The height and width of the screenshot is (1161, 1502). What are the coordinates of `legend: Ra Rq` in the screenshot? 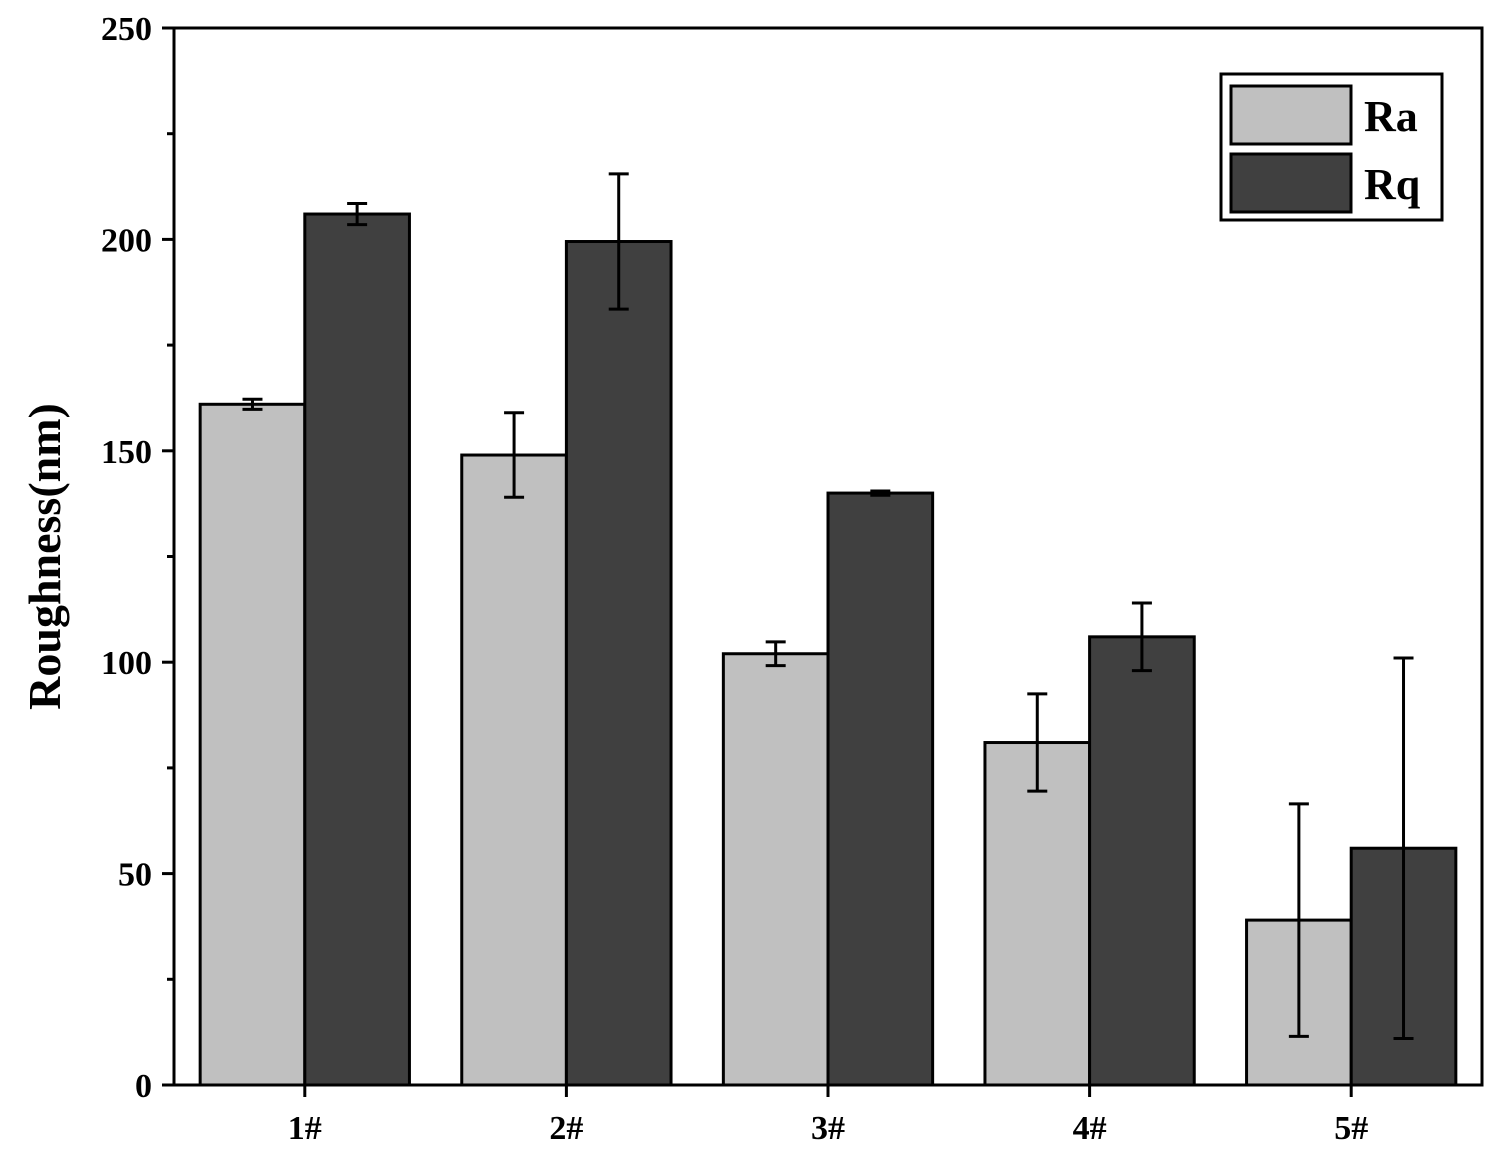 It's located at (1331, 147).